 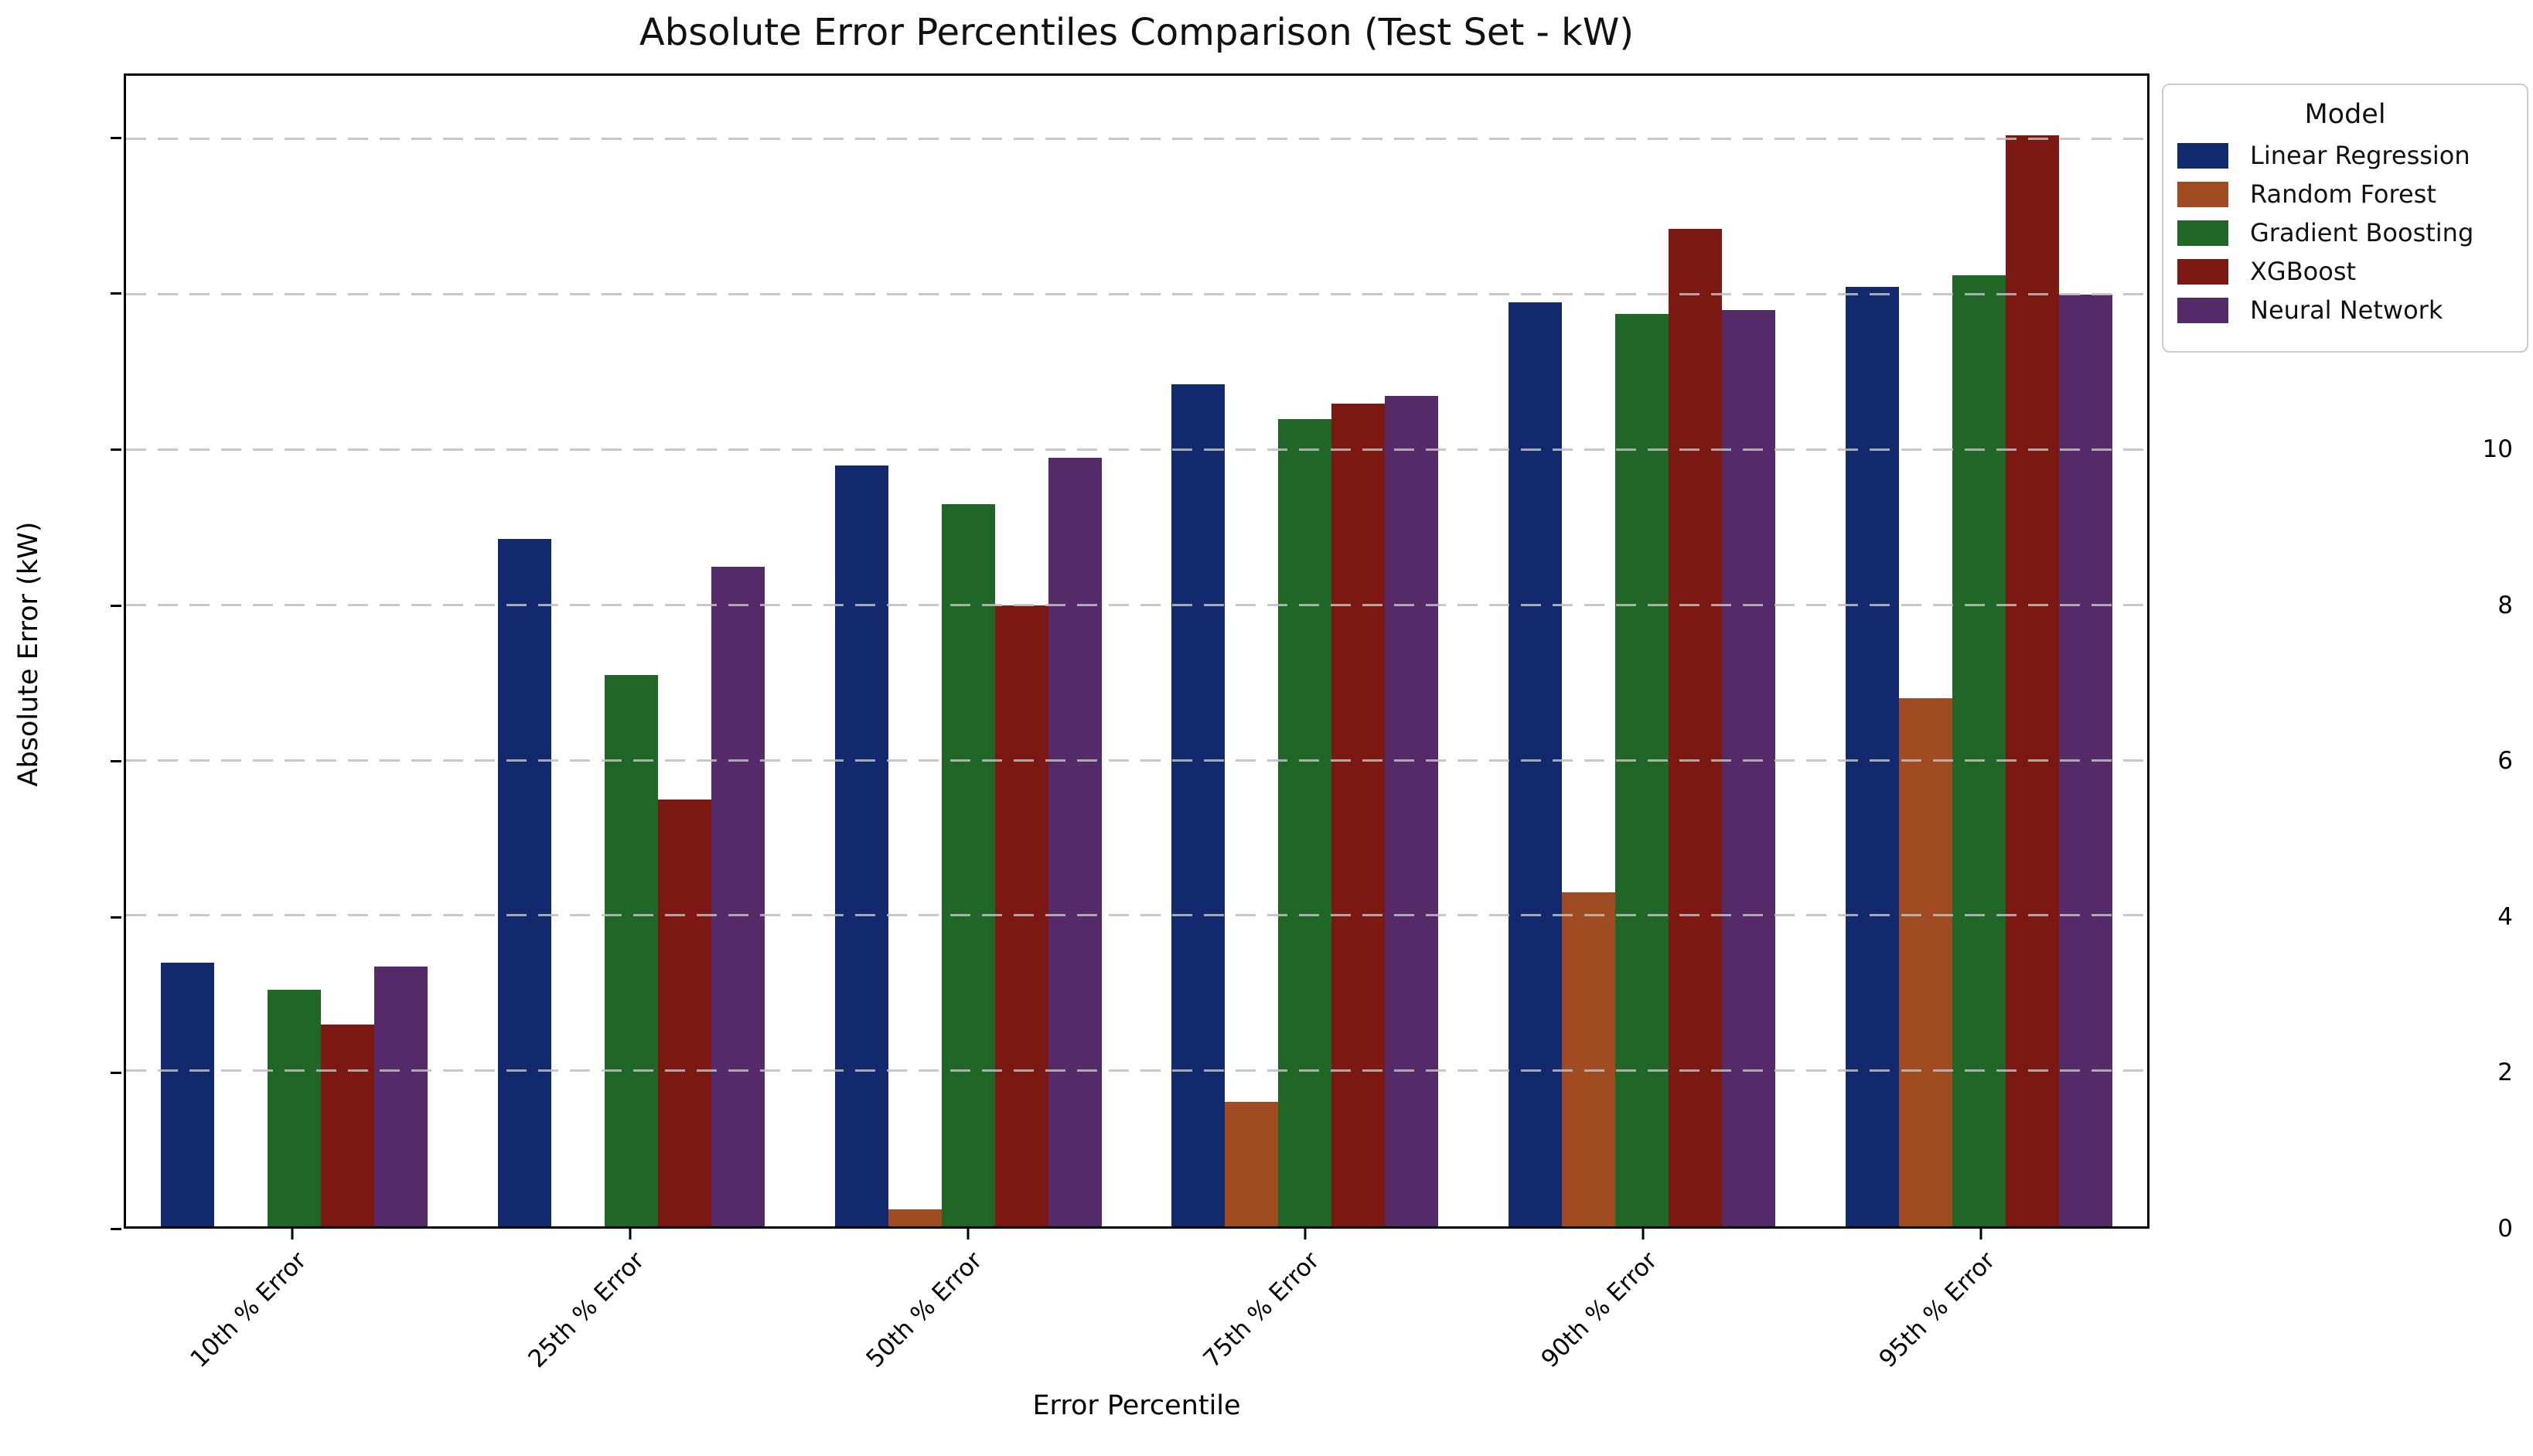 I want to click on y-tick-label: 10, so click(x=2497, y=449).